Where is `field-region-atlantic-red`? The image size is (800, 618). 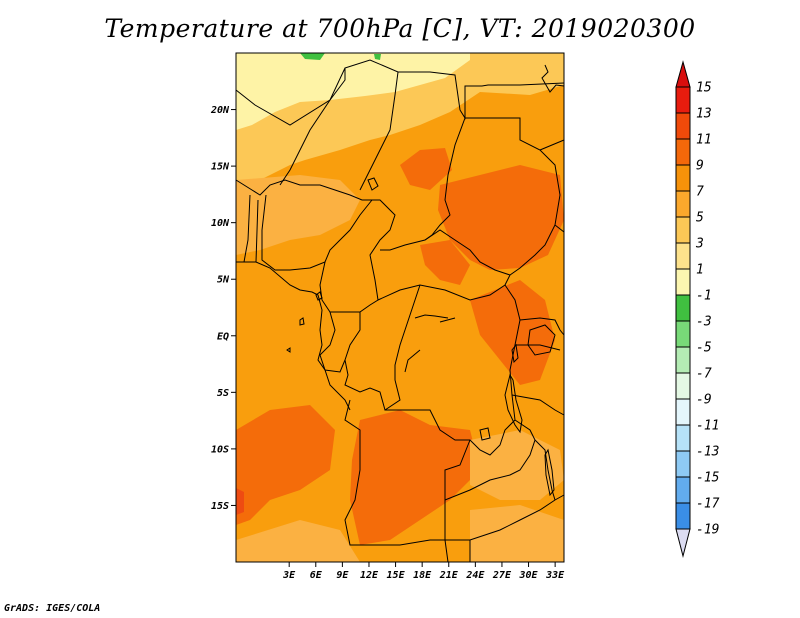
field-region-atlantic-red is located at coordinates (240, 501).